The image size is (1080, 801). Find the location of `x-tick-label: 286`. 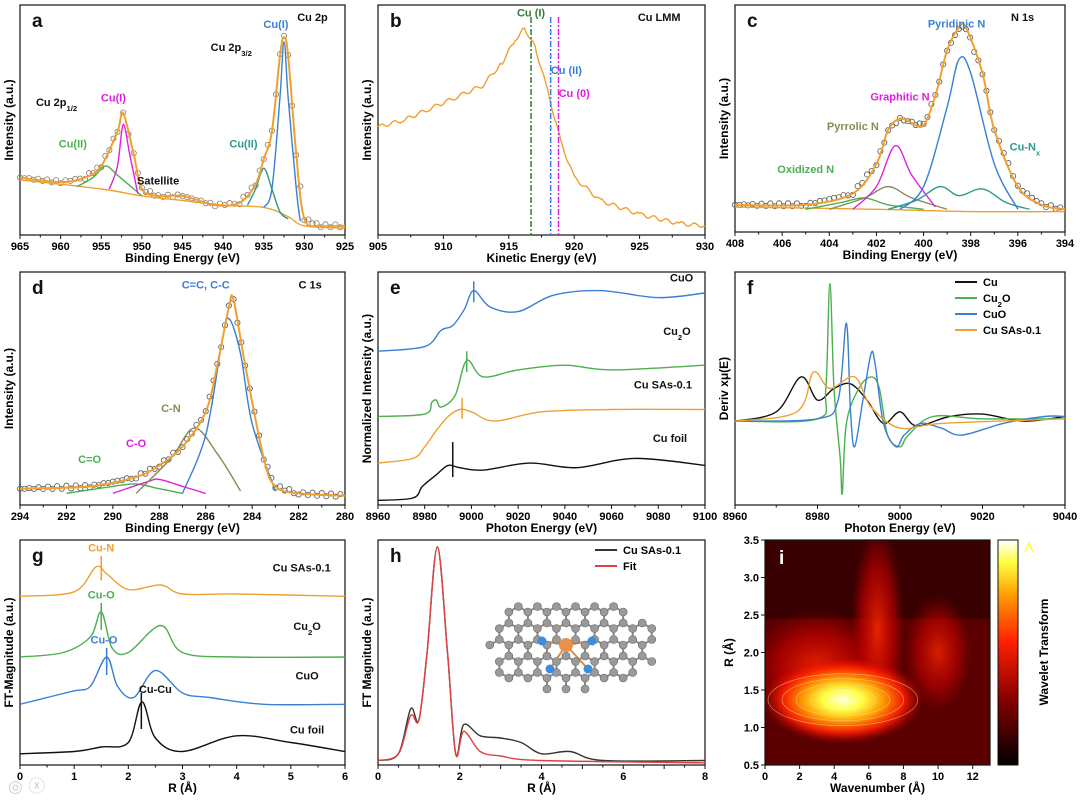

x-tick-label: 286 is located at coordinates (206, 517).